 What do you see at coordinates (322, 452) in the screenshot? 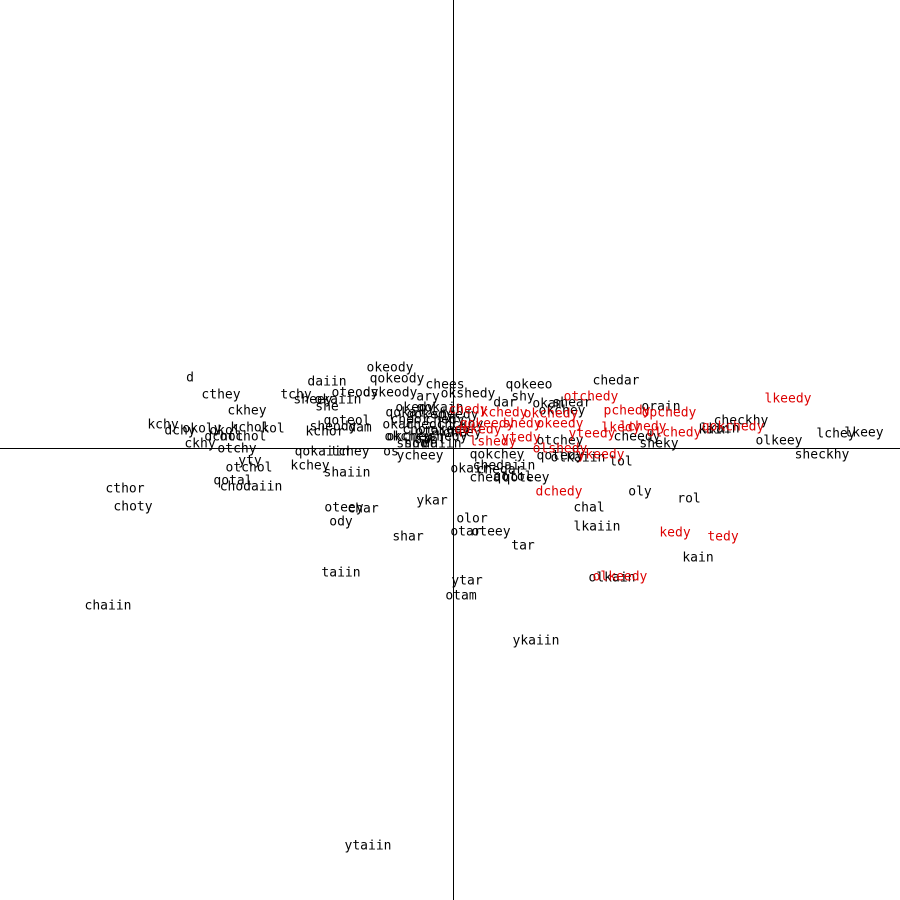
I see `word-label: qokaiin` at bounding box center [322, 452].